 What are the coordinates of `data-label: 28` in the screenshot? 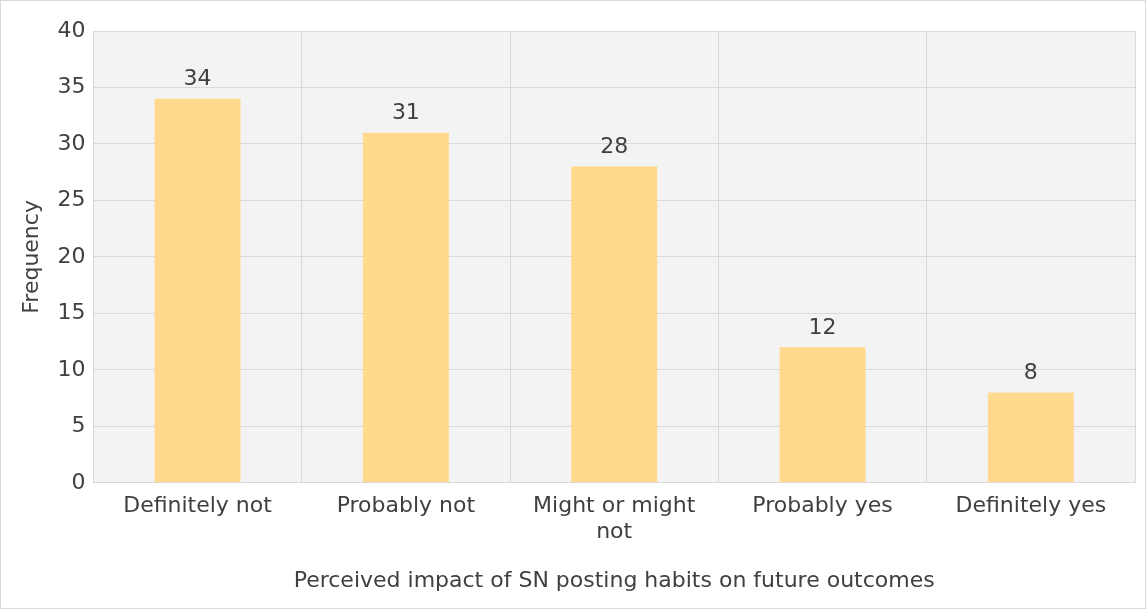 It's located at (614, 146).